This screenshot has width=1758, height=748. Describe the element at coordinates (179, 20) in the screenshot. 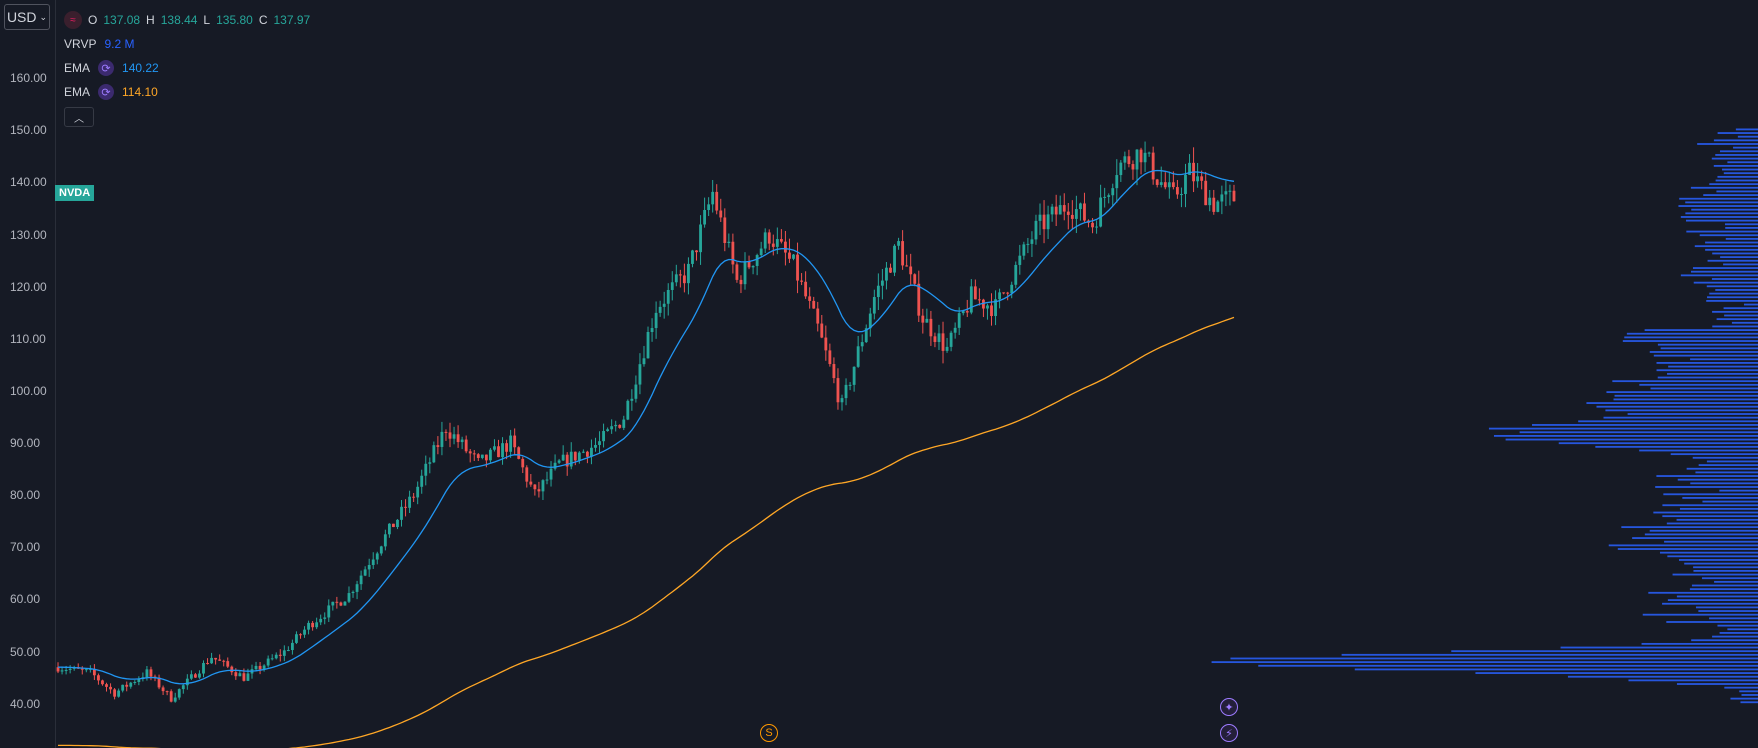

I see `high-value: 138.44` at that location.